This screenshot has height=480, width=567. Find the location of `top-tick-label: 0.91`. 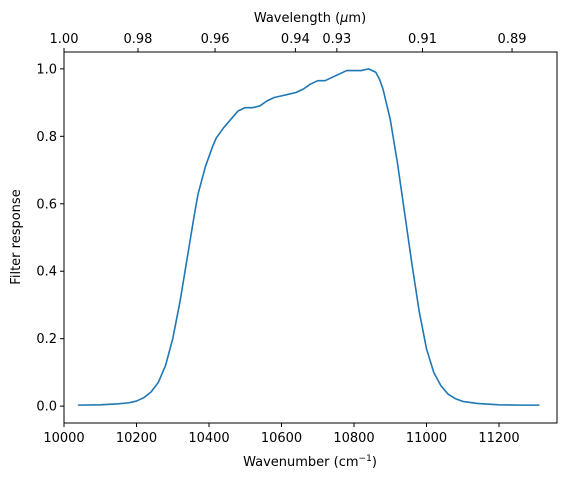

top-tick-label: 0.91 is located at coordinates (422, 39).